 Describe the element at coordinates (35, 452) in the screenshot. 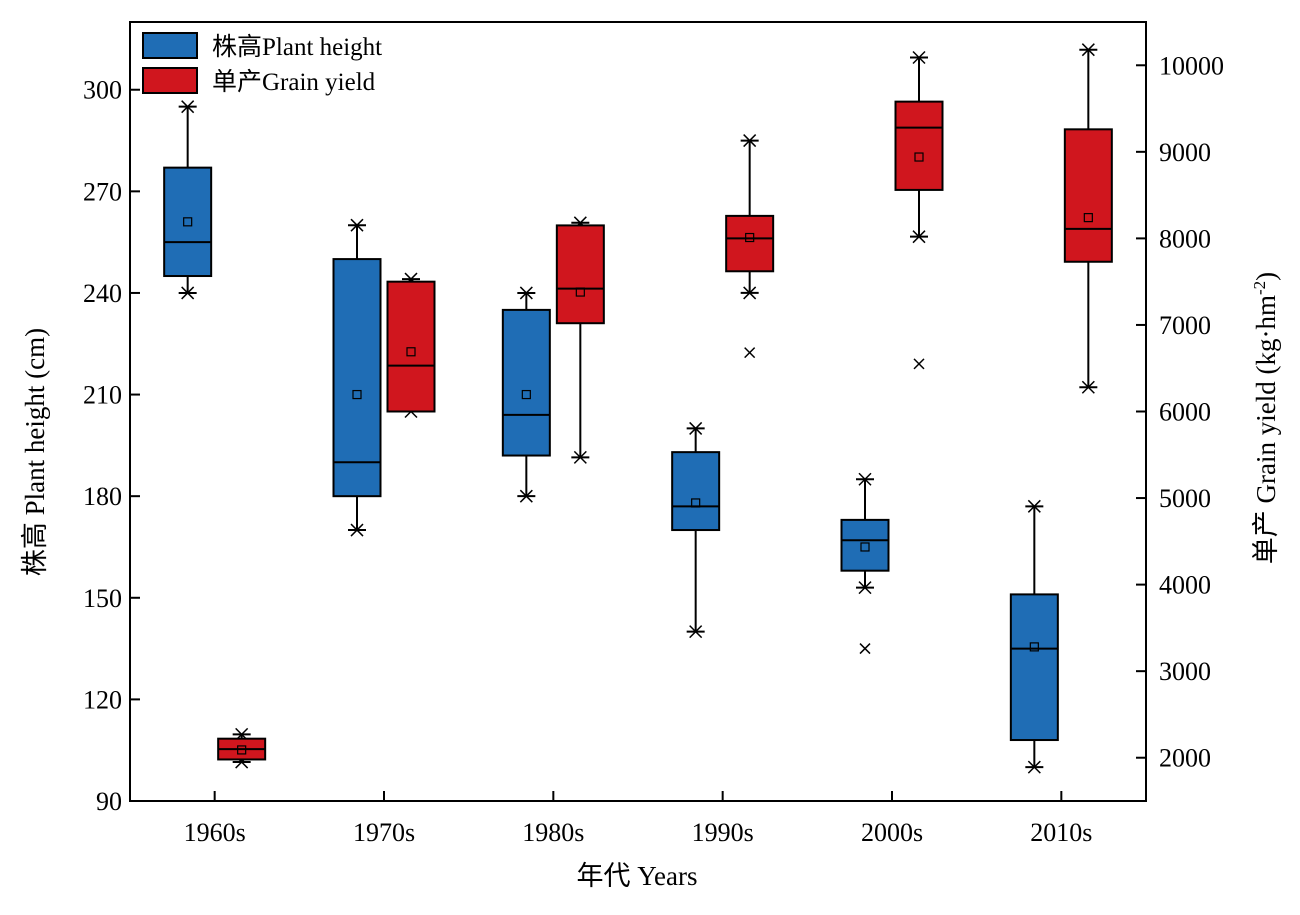

I see `y-axis-left-title: 株高 Plant height (cm)` at that location.